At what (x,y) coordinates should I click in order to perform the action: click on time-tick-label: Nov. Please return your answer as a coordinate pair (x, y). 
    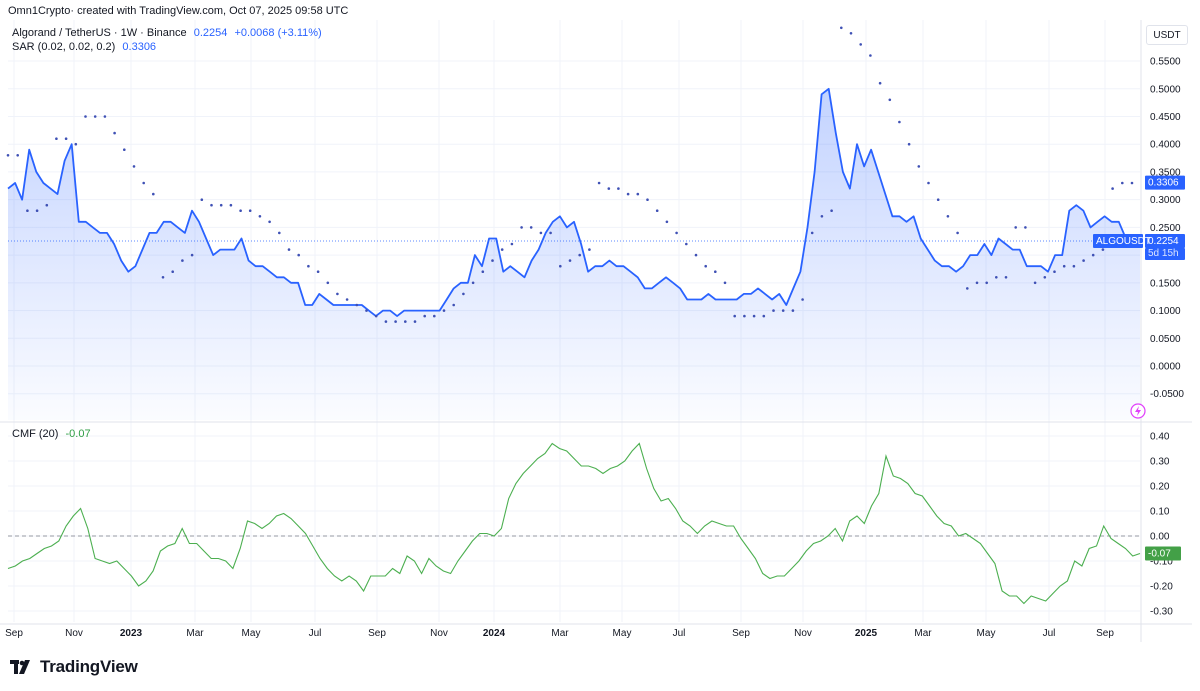
    Looking at the image, I should click on (803, 633).